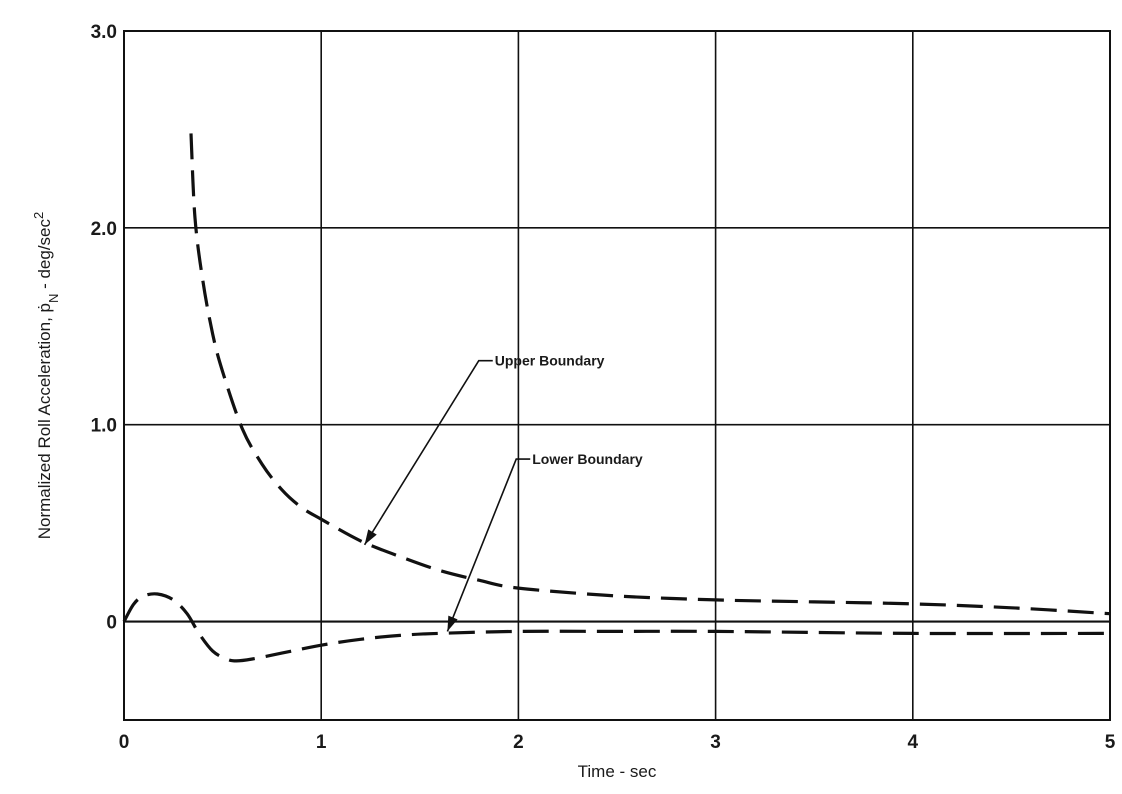 Image resolution: width=1122 pixels, height=794 pixels. What do you see at coordinates (518, 742) in the screenshot?
I see `x-tick-label-2: 2` at bounding box center [518, 742].